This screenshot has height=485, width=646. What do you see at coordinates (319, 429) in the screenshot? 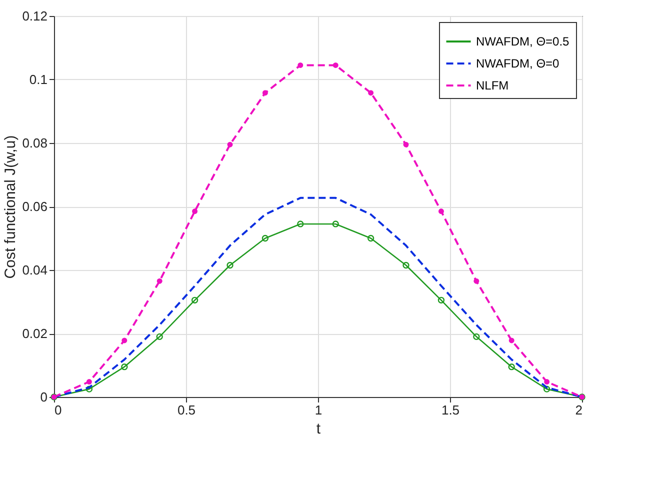
I see `x-axis-title: t` at bounding box center [319, 429].